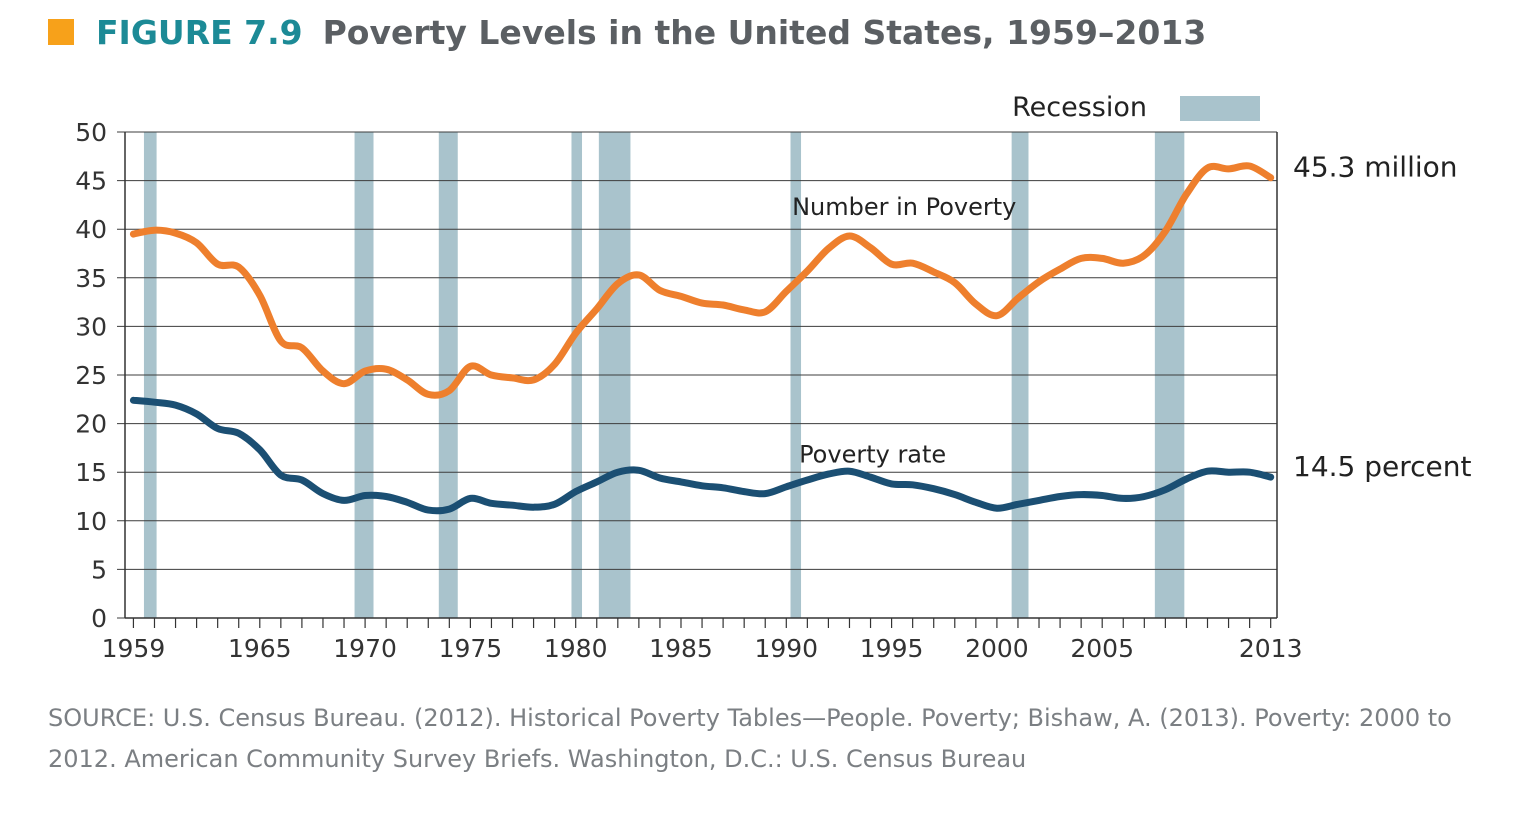  I want to click on y-tick-label: 50, so click(91, 132).